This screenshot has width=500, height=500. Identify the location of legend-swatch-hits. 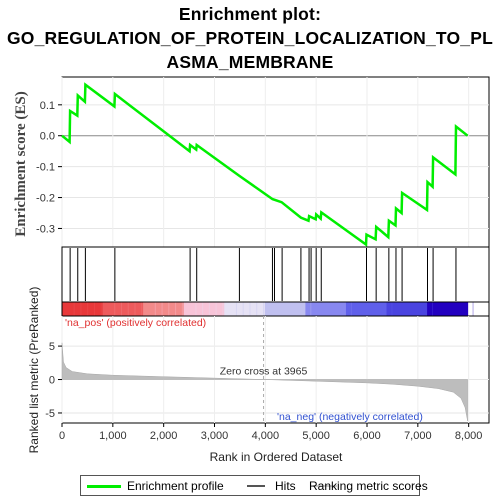
(256, 486).